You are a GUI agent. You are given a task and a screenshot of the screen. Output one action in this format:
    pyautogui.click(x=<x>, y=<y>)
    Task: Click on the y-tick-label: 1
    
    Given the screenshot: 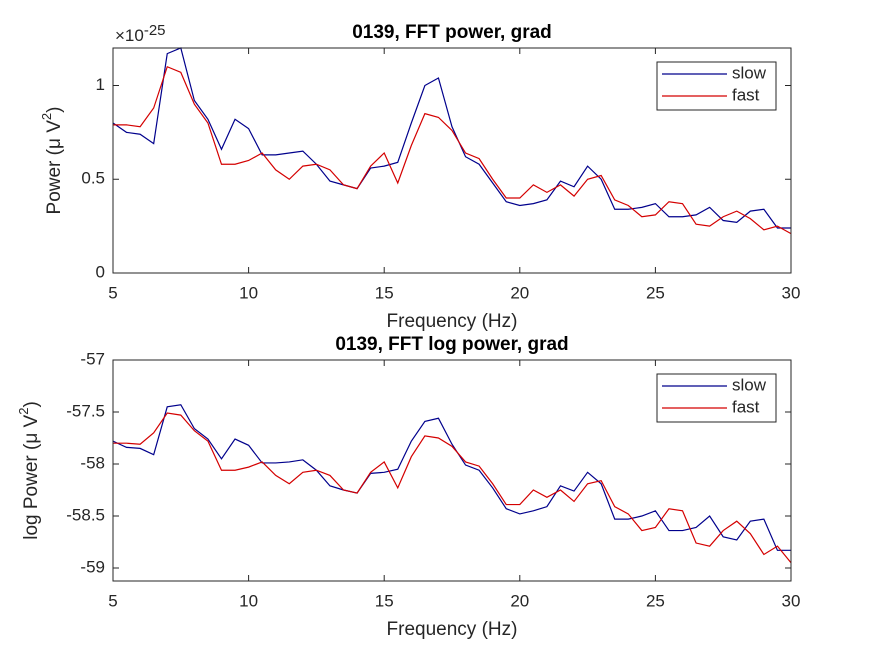 What is the action you would take?
    pyautogui.click(x=100, y=84)
    